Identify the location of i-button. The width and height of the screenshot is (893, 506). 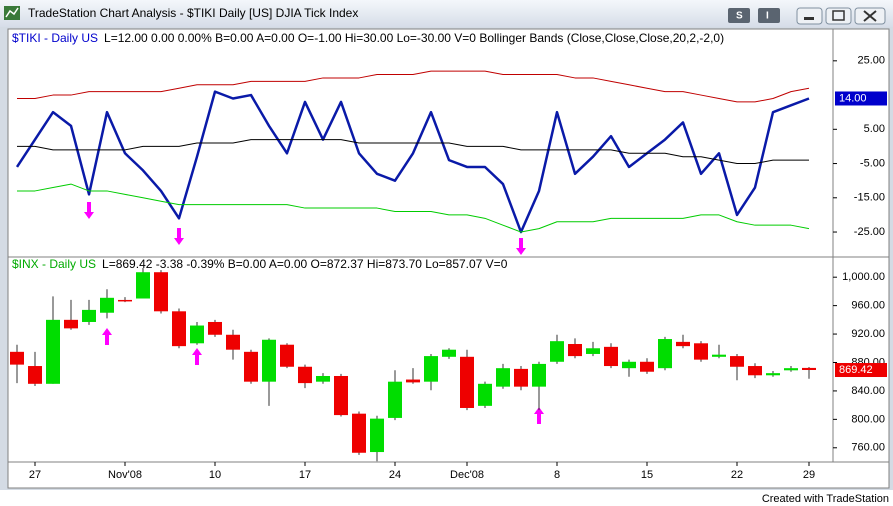
(769, 15).